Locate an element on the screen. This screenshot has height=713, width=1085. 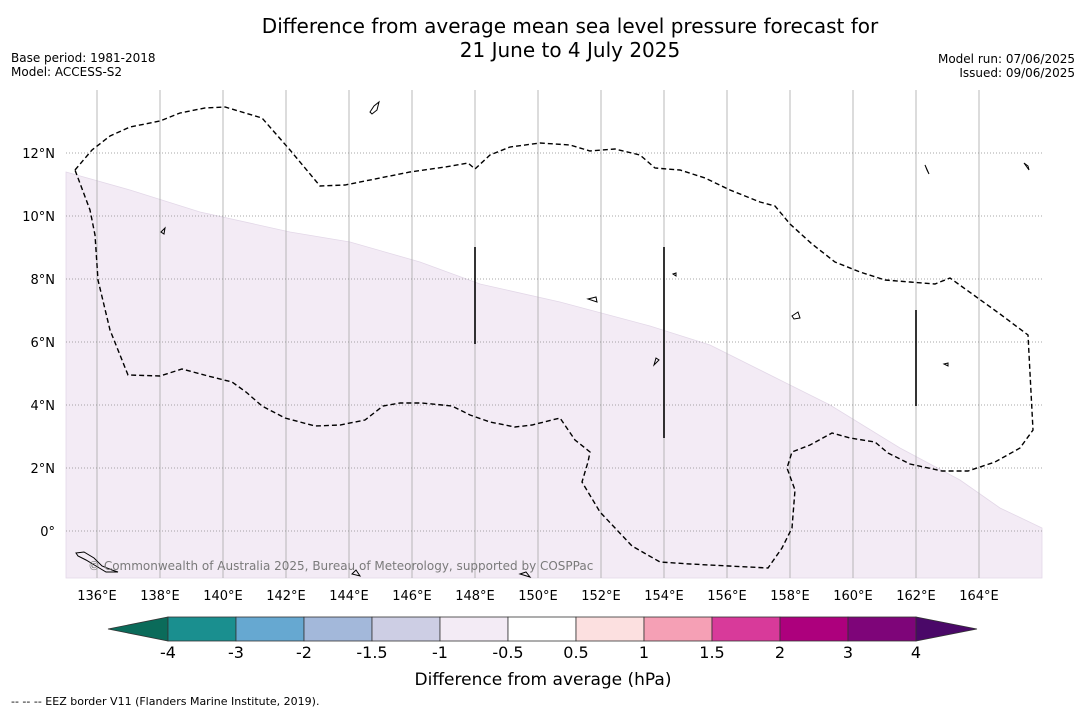
colorbar-under-arrow is located at coordinates (138, 629).